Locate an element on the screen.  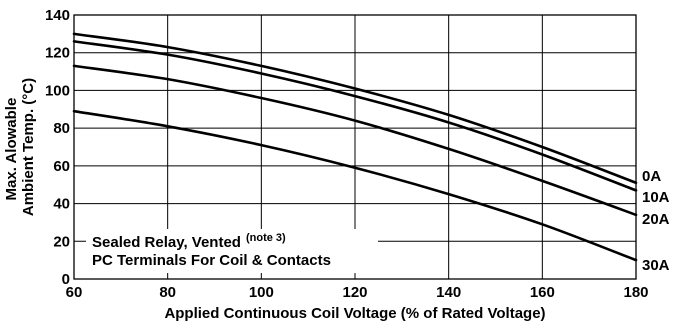
y-tick-label-60: 60 is located at coordinates (61, 166).